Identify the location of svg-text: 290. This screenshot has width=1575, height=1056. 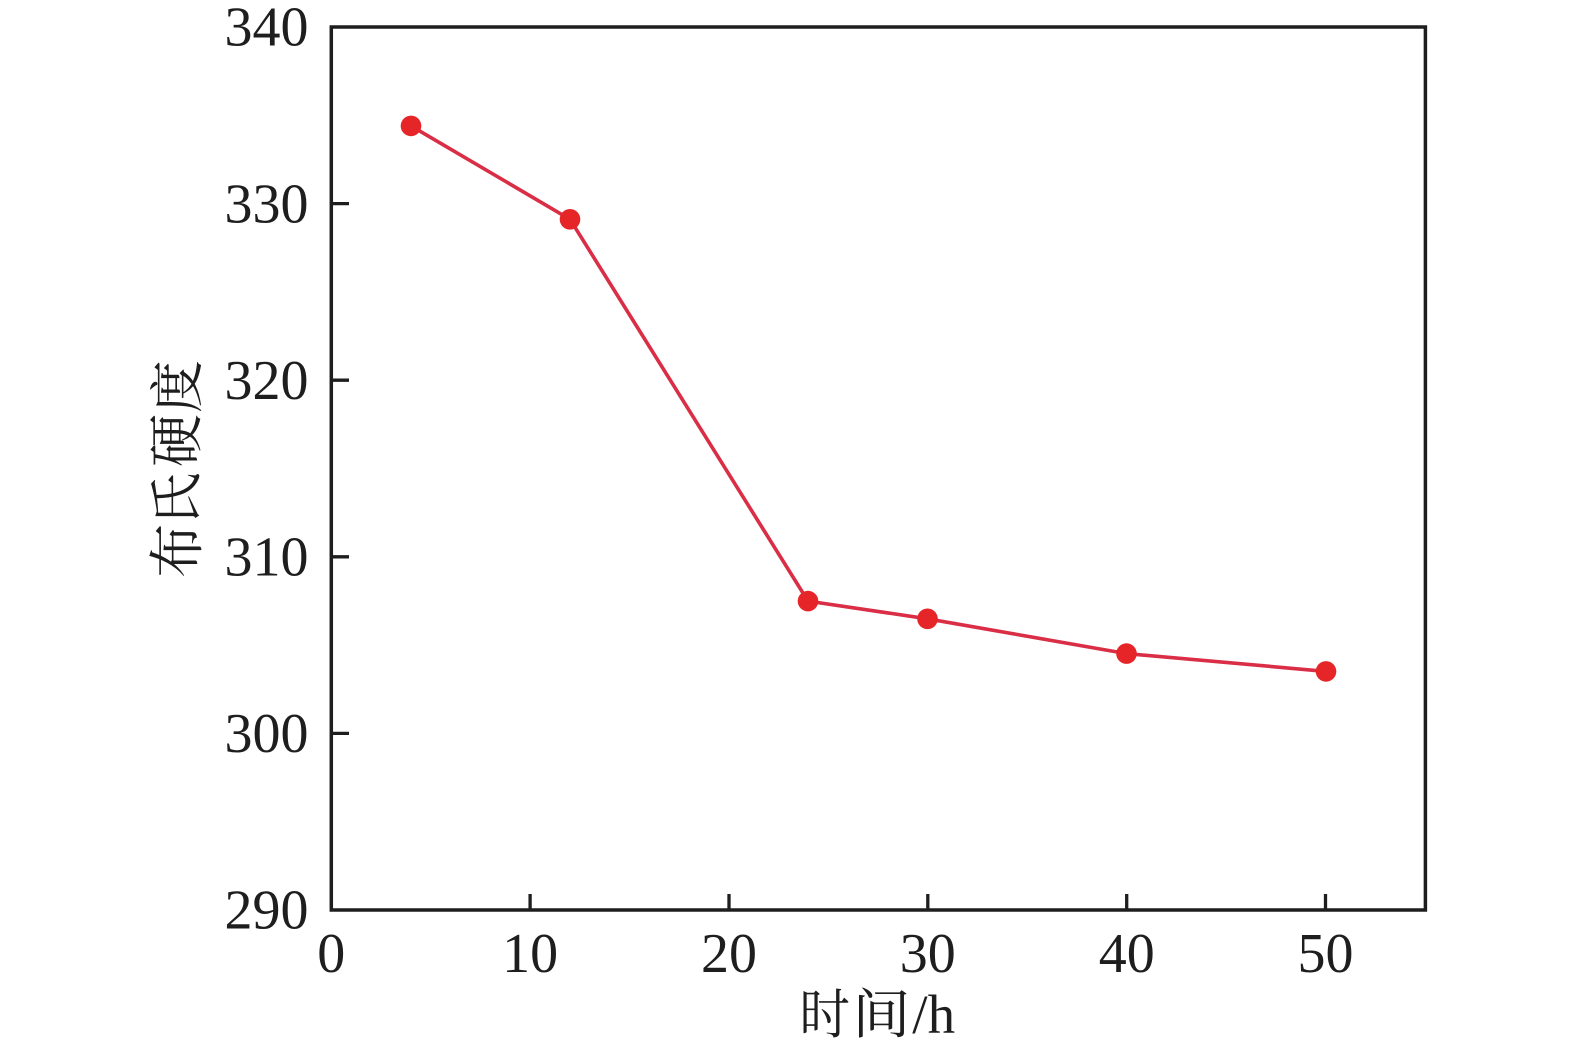
(267, 911).